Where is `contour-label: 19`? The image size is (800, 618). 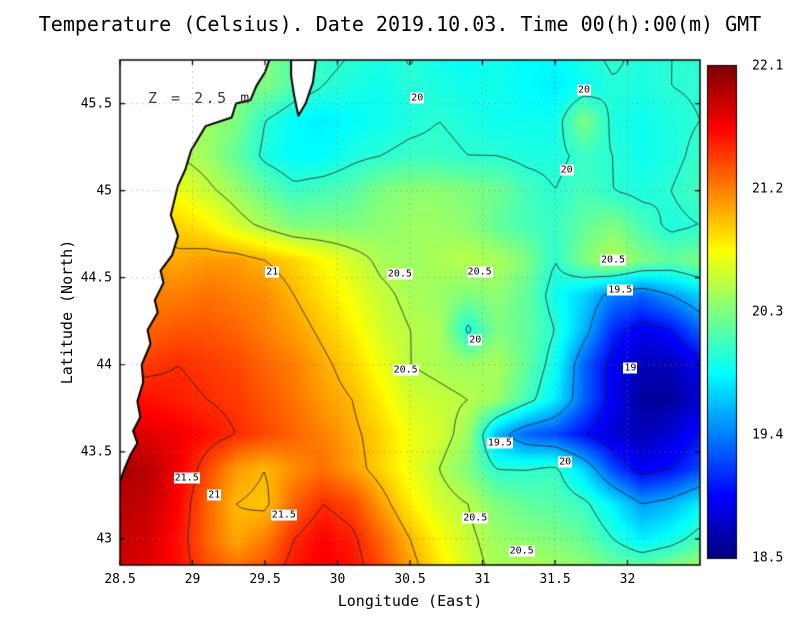
contour-label: 19 is located at coordinates (630, 368).